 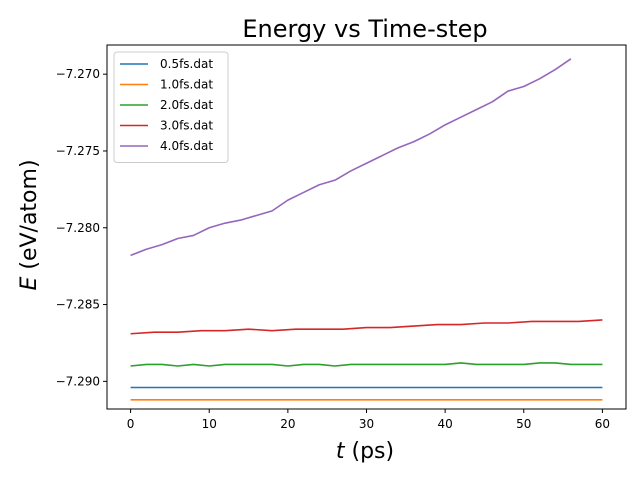 What do you see at coordinates (78, 381) in the screenshot?
I see `y-tick-label: −7.290` at bounding box center [78, 381].